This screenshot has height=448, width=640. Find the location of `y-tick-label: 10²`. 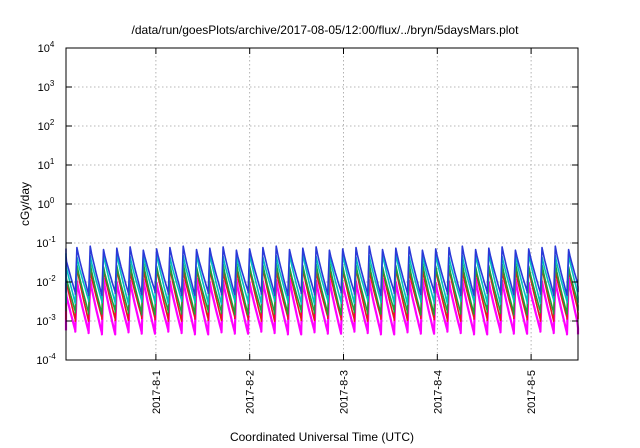

y-tick-label: 10² is located at coordinates (46, 125).